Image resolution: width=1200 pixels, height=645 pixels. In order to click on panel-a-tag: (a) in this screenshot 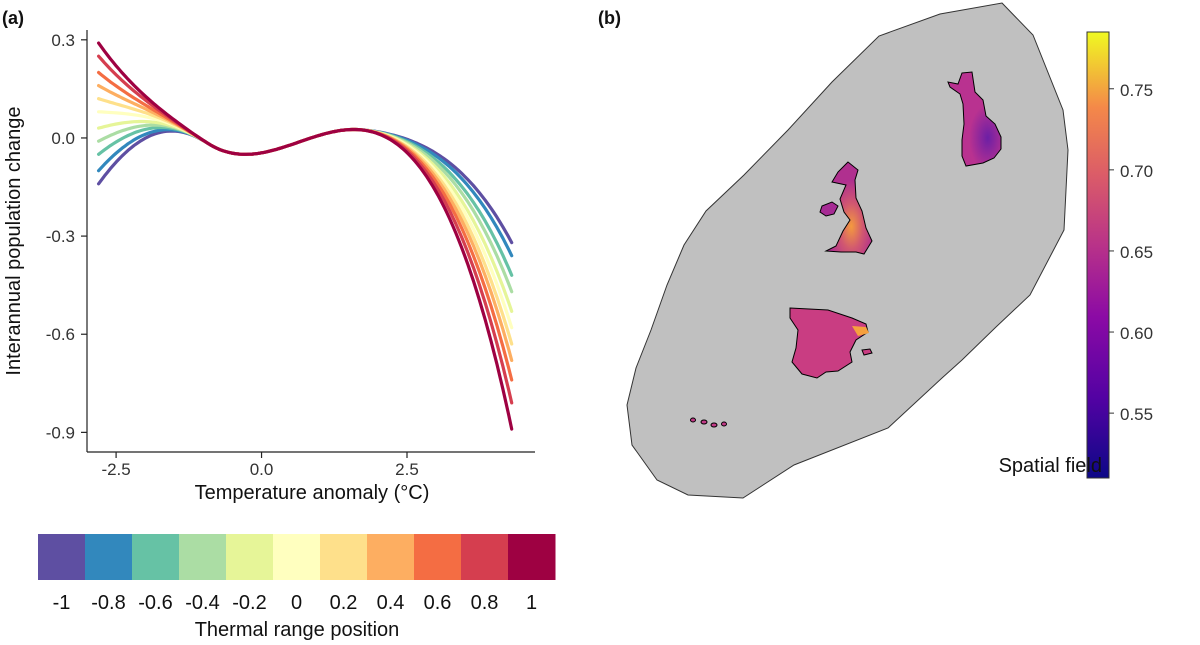, I will do `click(13, 18)`.